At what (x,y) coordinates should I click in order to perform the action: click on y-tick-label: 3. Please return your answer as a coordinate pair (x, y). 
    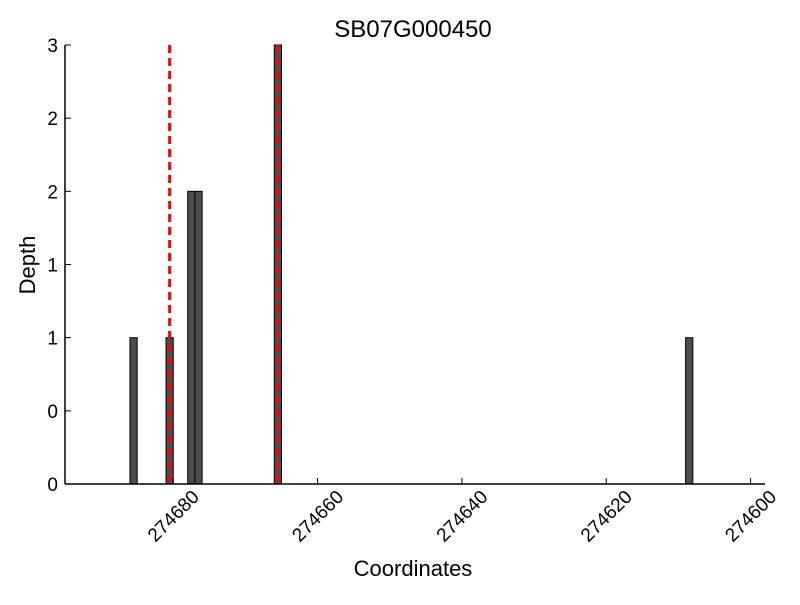
    Looking at the image, I should click on (52, 46).